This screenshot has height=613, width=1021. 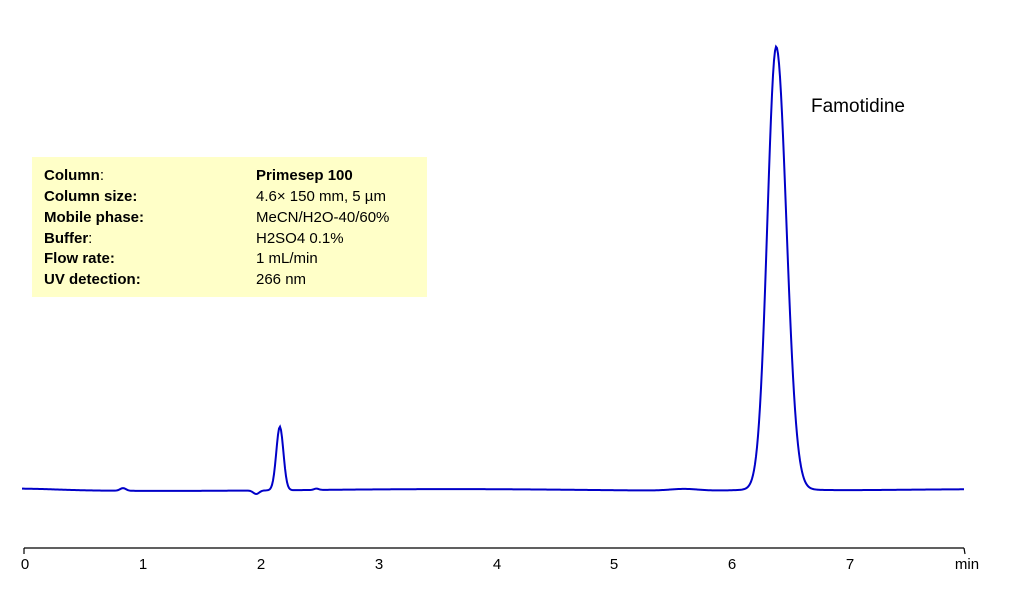 What do you see at coordinates (321, 196) in the screenshot?
I see `info-value: 4.6× 150 mm, 5 µm` at bounding box center [321, 196].